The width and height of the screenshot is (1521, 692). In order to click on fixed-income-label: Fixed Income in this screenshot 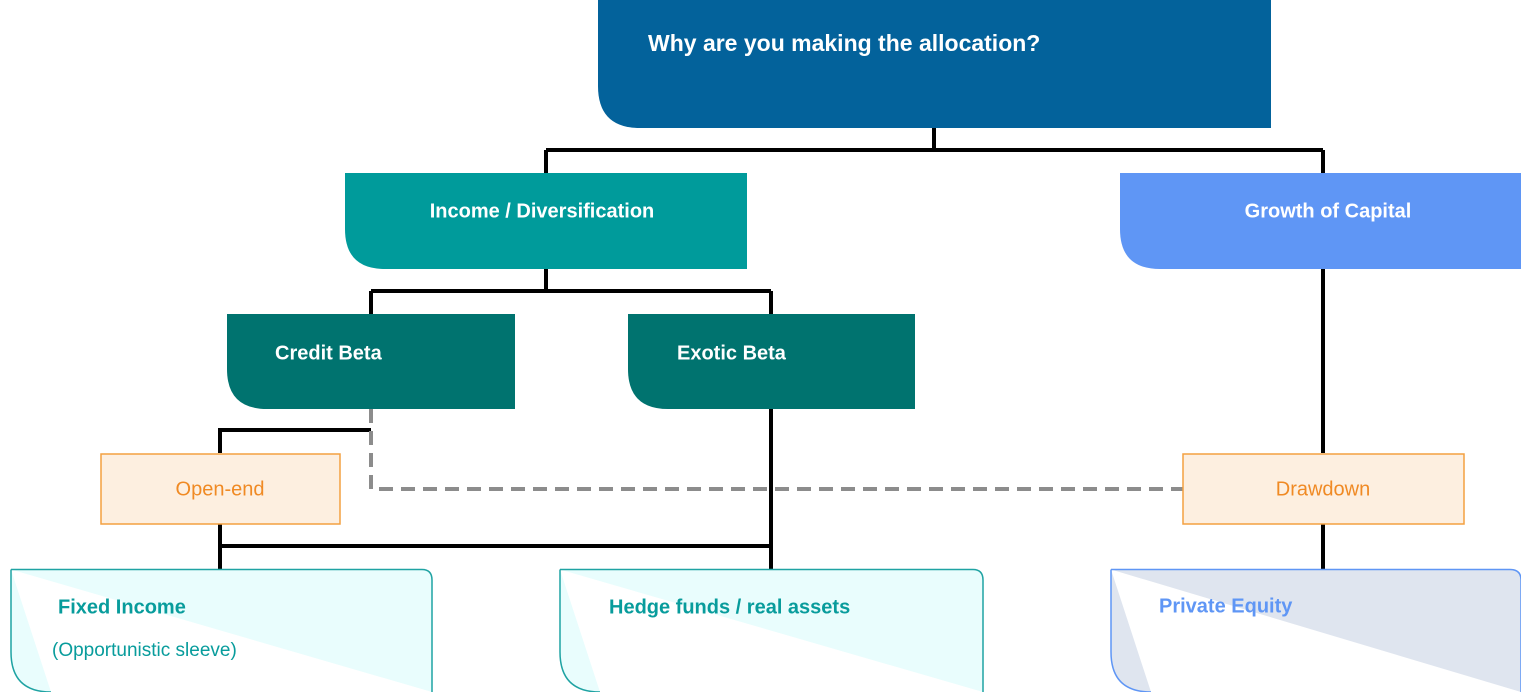, I will do `click(122, 607)`.